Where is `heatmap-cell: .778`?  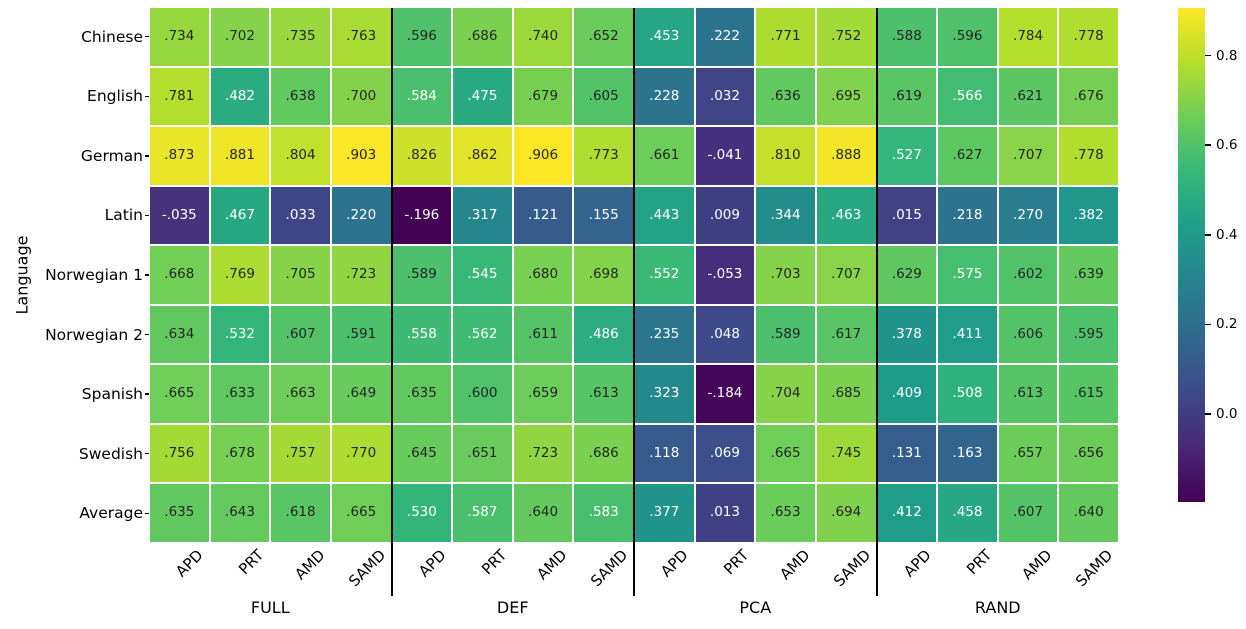 heatmap-cell: .778 is located at coordinates (1088, 156).